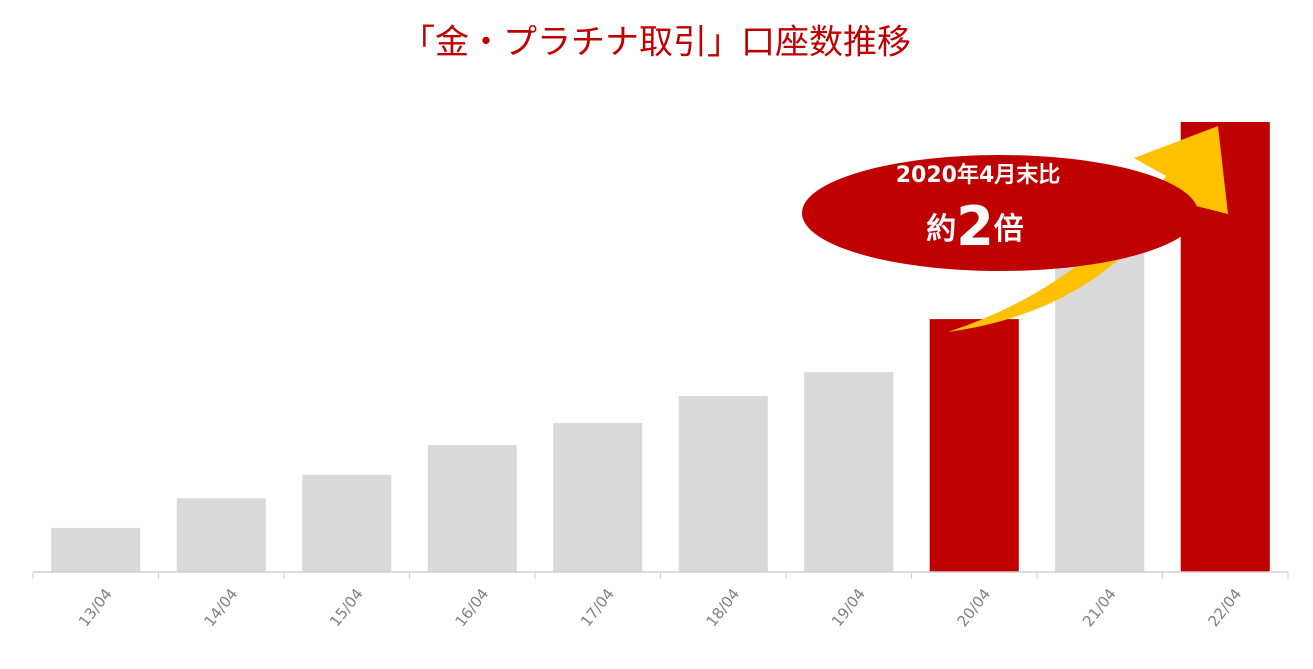 The image size is (1313, 669). I want to click on x-tick-label: 13/04, so click(95, 607).